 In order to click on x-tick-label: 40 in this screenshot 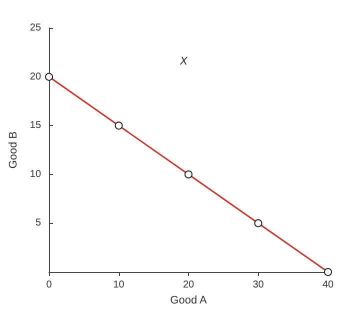, I will do `click(328, 285)`.